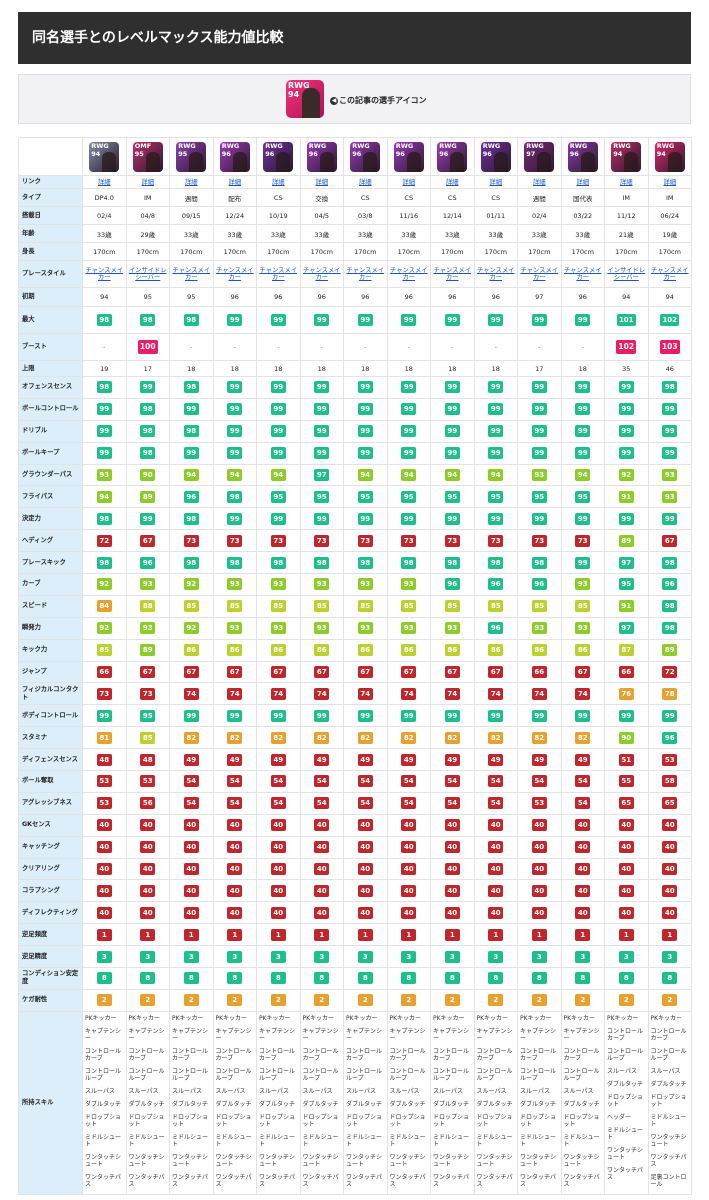 Image resolution: width=709 pixels, height=1200 pixels. Describe the element at coordinates (234, 297) in the screenshot. I see `init-cell: 96` at that location.